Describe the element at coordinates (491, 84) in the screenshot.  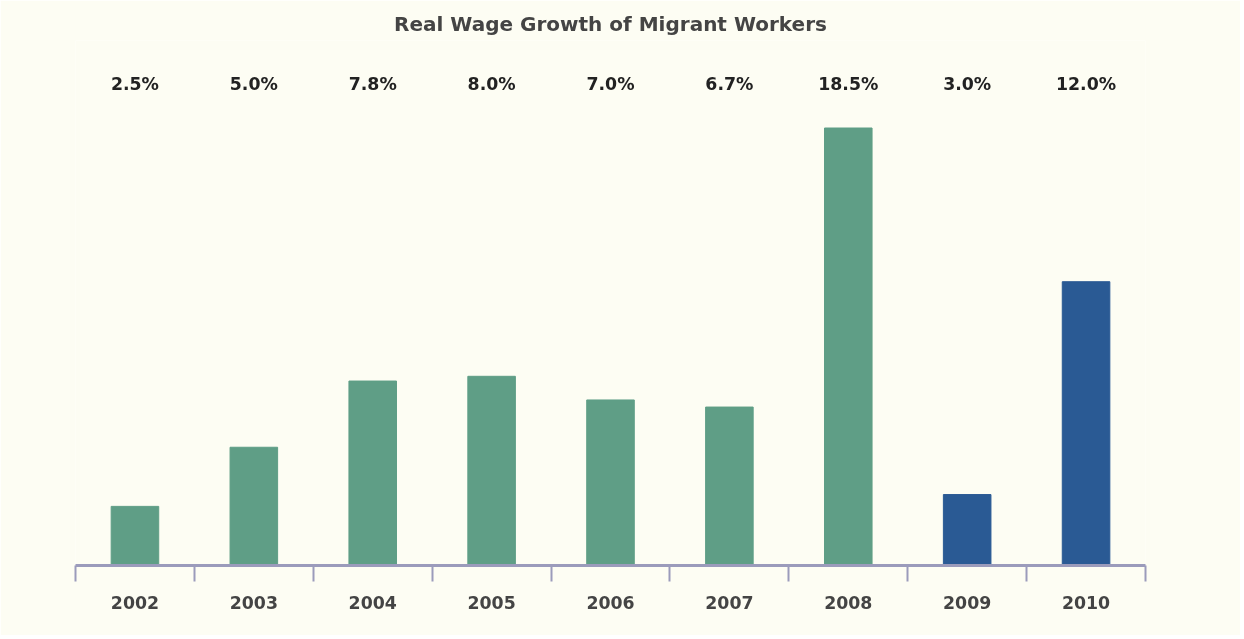
I see `data-label: 8.0%` at that location.